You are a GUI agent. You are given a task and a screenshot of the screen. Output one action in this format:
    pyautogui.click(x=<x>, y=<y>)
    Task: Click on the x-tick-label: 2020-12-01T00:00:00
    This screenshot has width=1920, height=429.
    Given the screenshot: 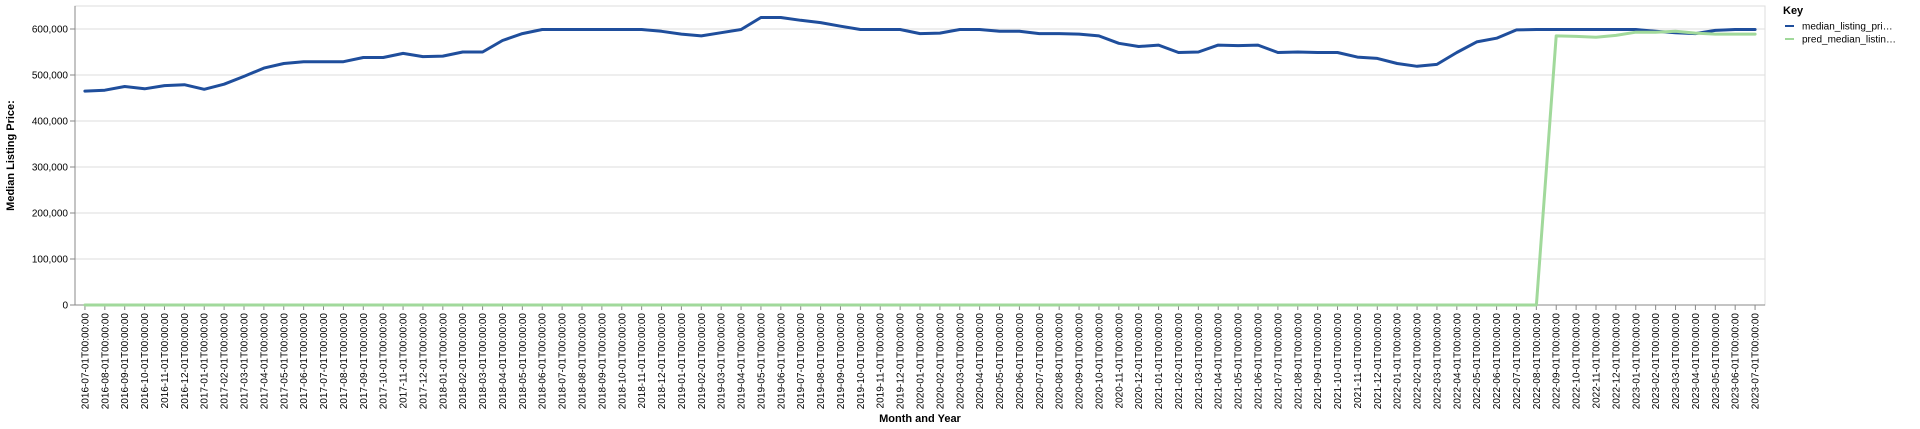 What is the action you would take?
    pyautogui.click(x=1139, y=361)
    